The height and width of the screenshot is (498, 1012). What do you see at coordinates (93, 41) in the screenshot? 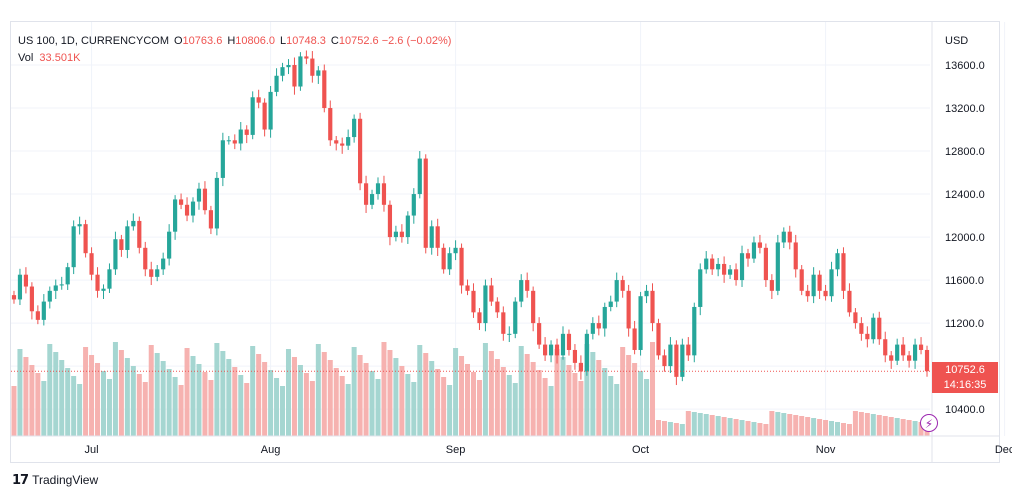
I see `legend-symbol: US 100, 1D, CURRENCYCOM` at bounding box center [93, 41].